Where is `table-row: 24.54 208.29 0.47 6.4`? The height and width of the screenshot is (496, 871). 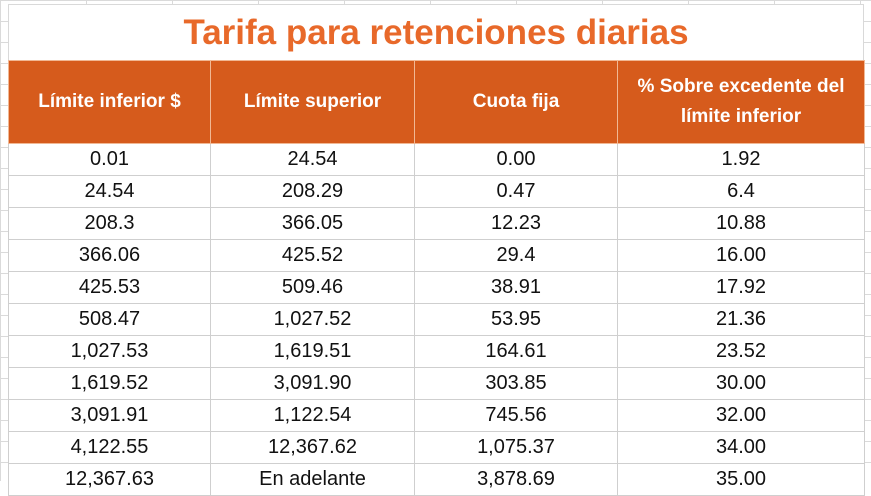
table-row: 24.54 208.29 0.47 6.4 is located at coordinates (436, 191).